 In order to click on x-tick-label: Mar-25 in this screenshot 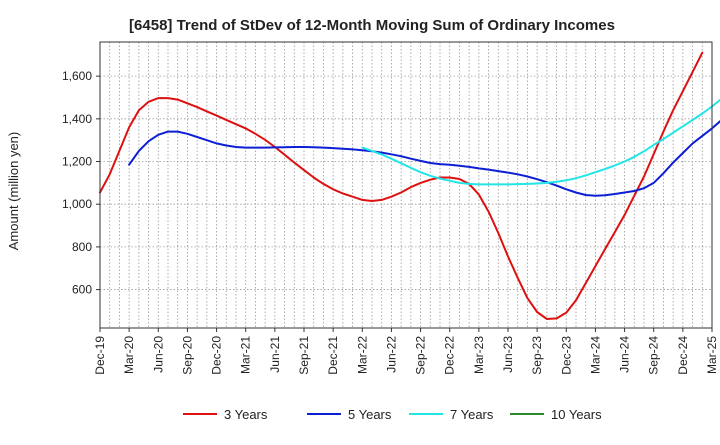, I will do `click(712, 355)`.